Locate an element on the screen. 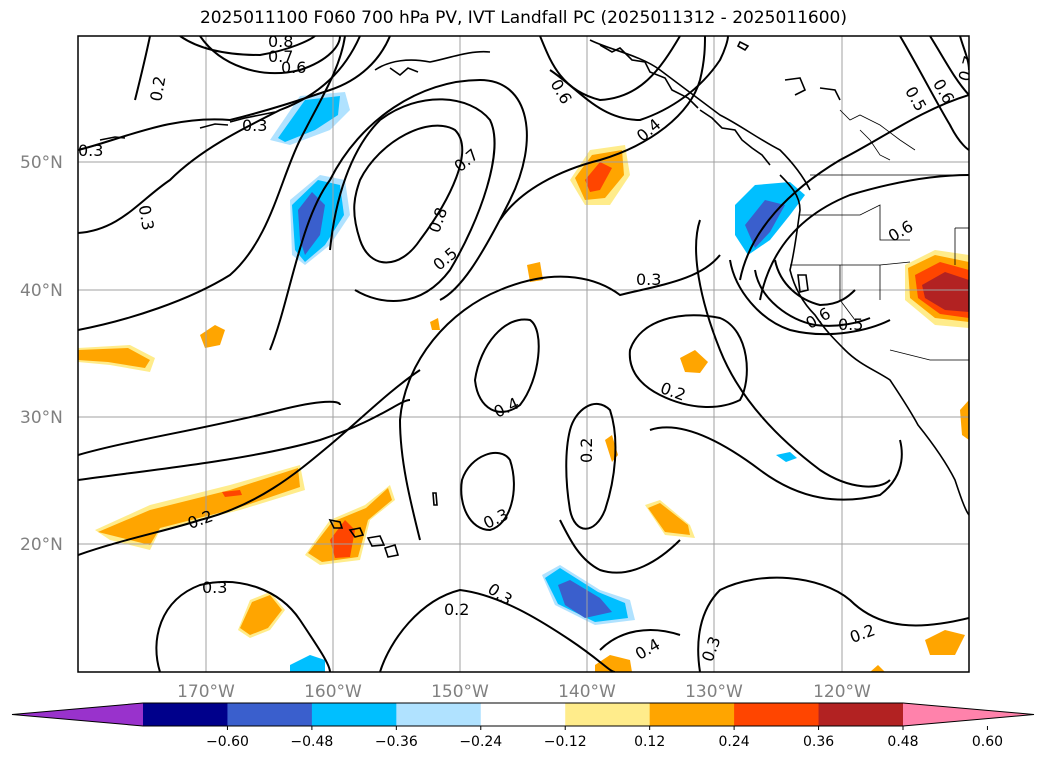 The width and height of the screenshot is (1047, 765). colorbar-tick-label: −0.60 is located at coordinates (227, 742).